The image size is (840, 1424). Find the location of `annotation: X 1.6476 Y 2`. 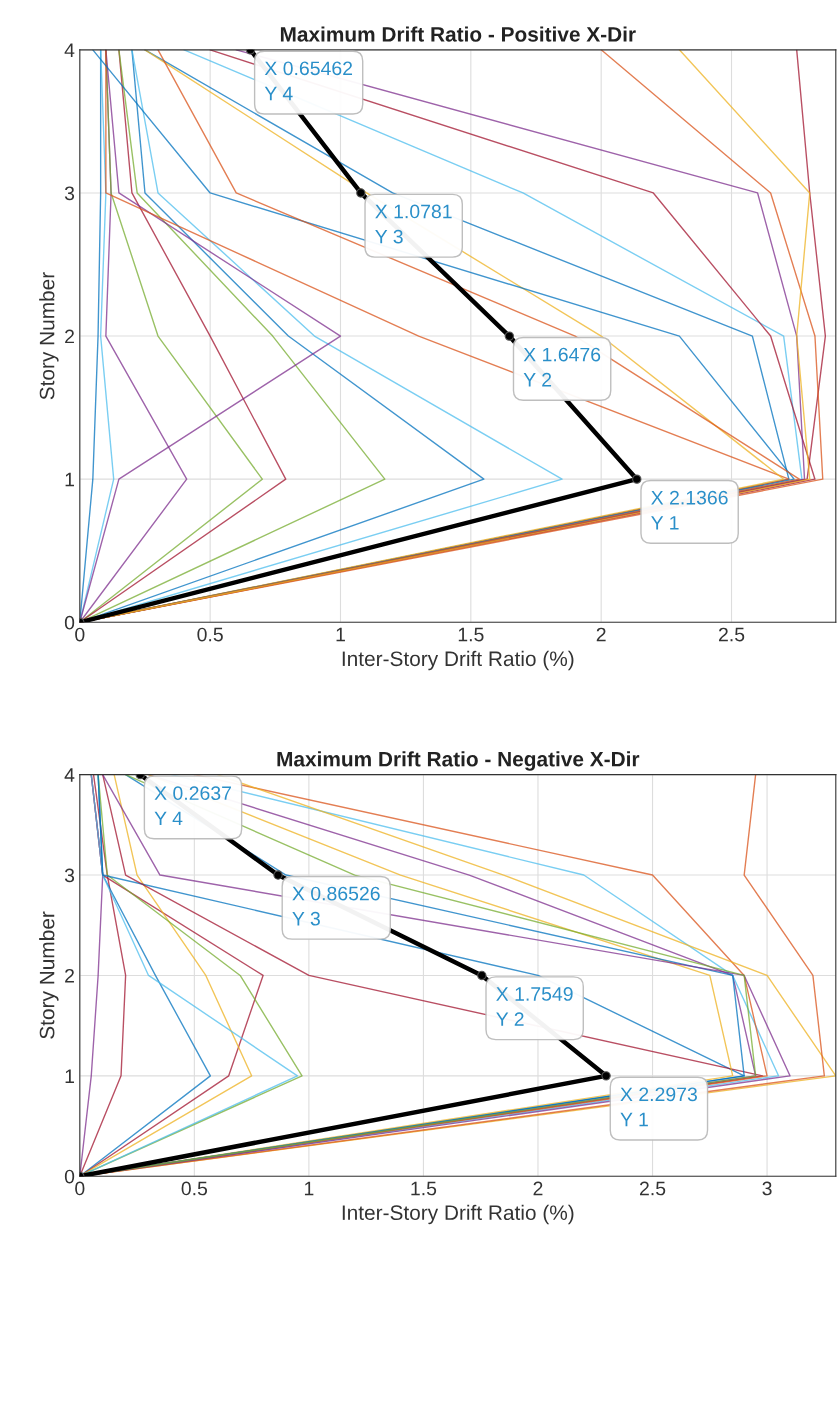

annotation: X 1.6476 Y 2 is located at coordinates (562, 367).